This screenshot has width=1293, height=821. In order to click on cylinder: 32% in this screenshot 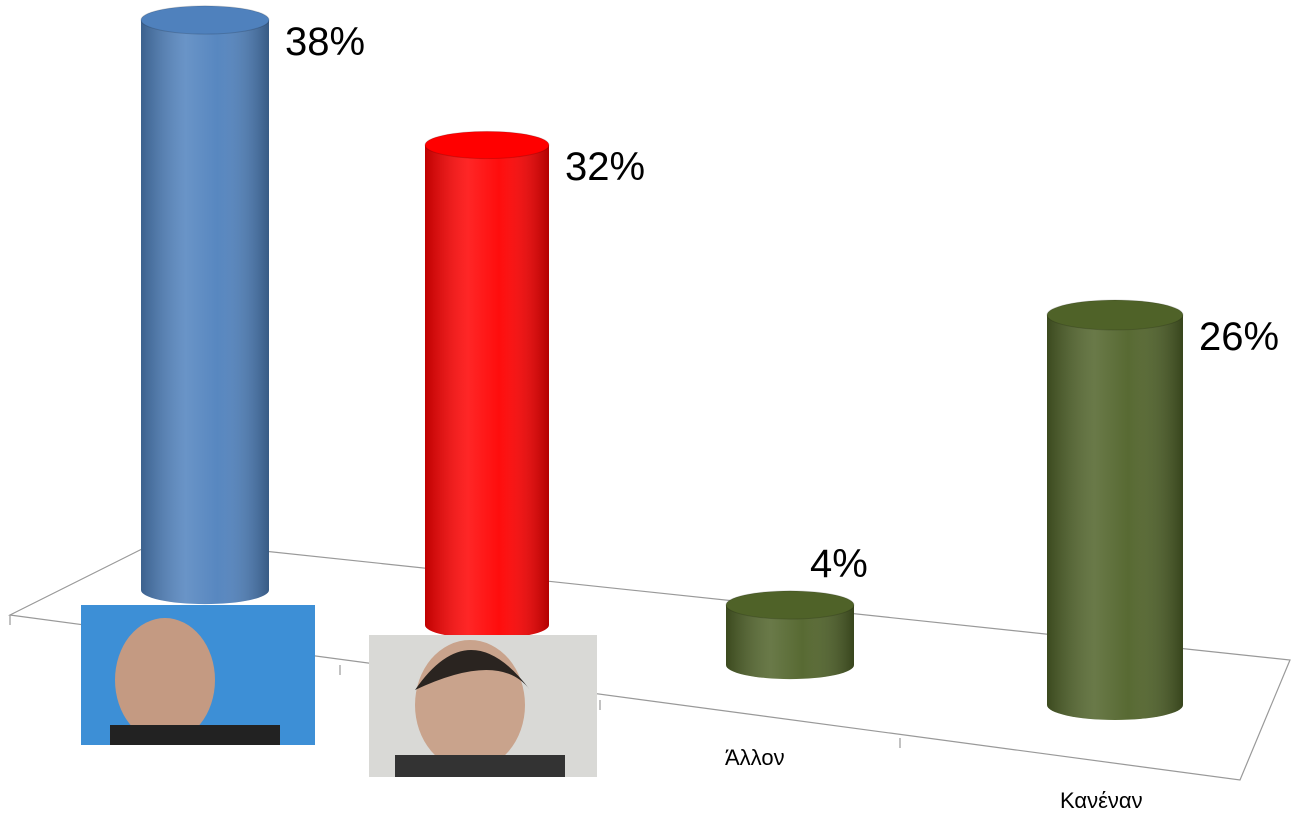, I will do `click(534, 384)`.